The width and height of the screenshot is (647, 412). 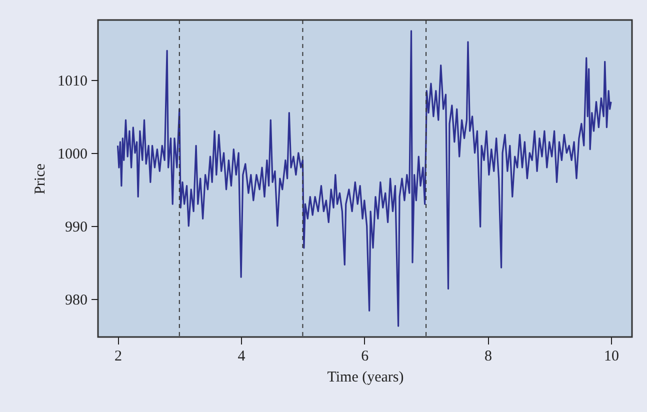 I want to click on y-tick-label: 1010, so click(x=73, y=81).